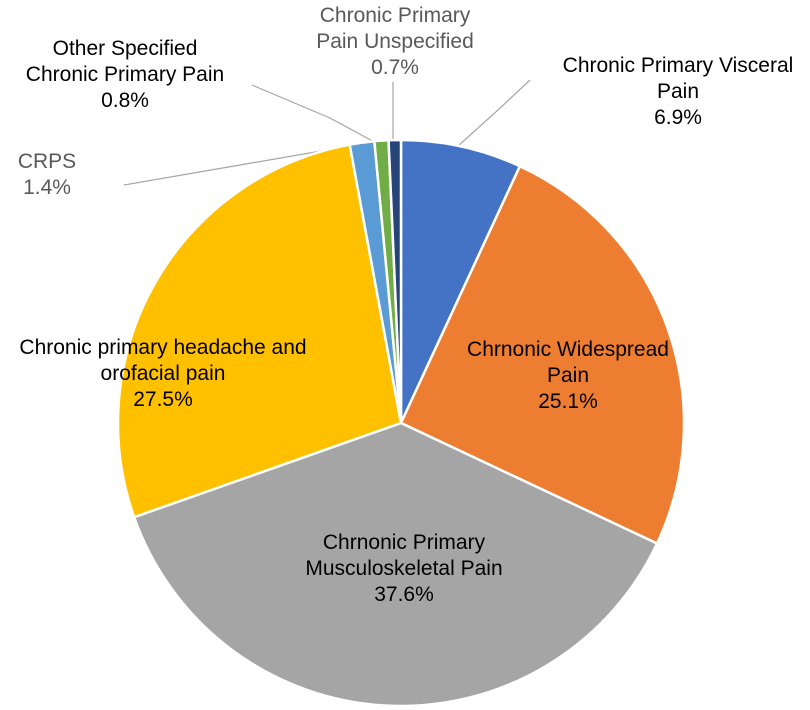  I want to click on slice-name-line: CRPS, so click(47, 161).